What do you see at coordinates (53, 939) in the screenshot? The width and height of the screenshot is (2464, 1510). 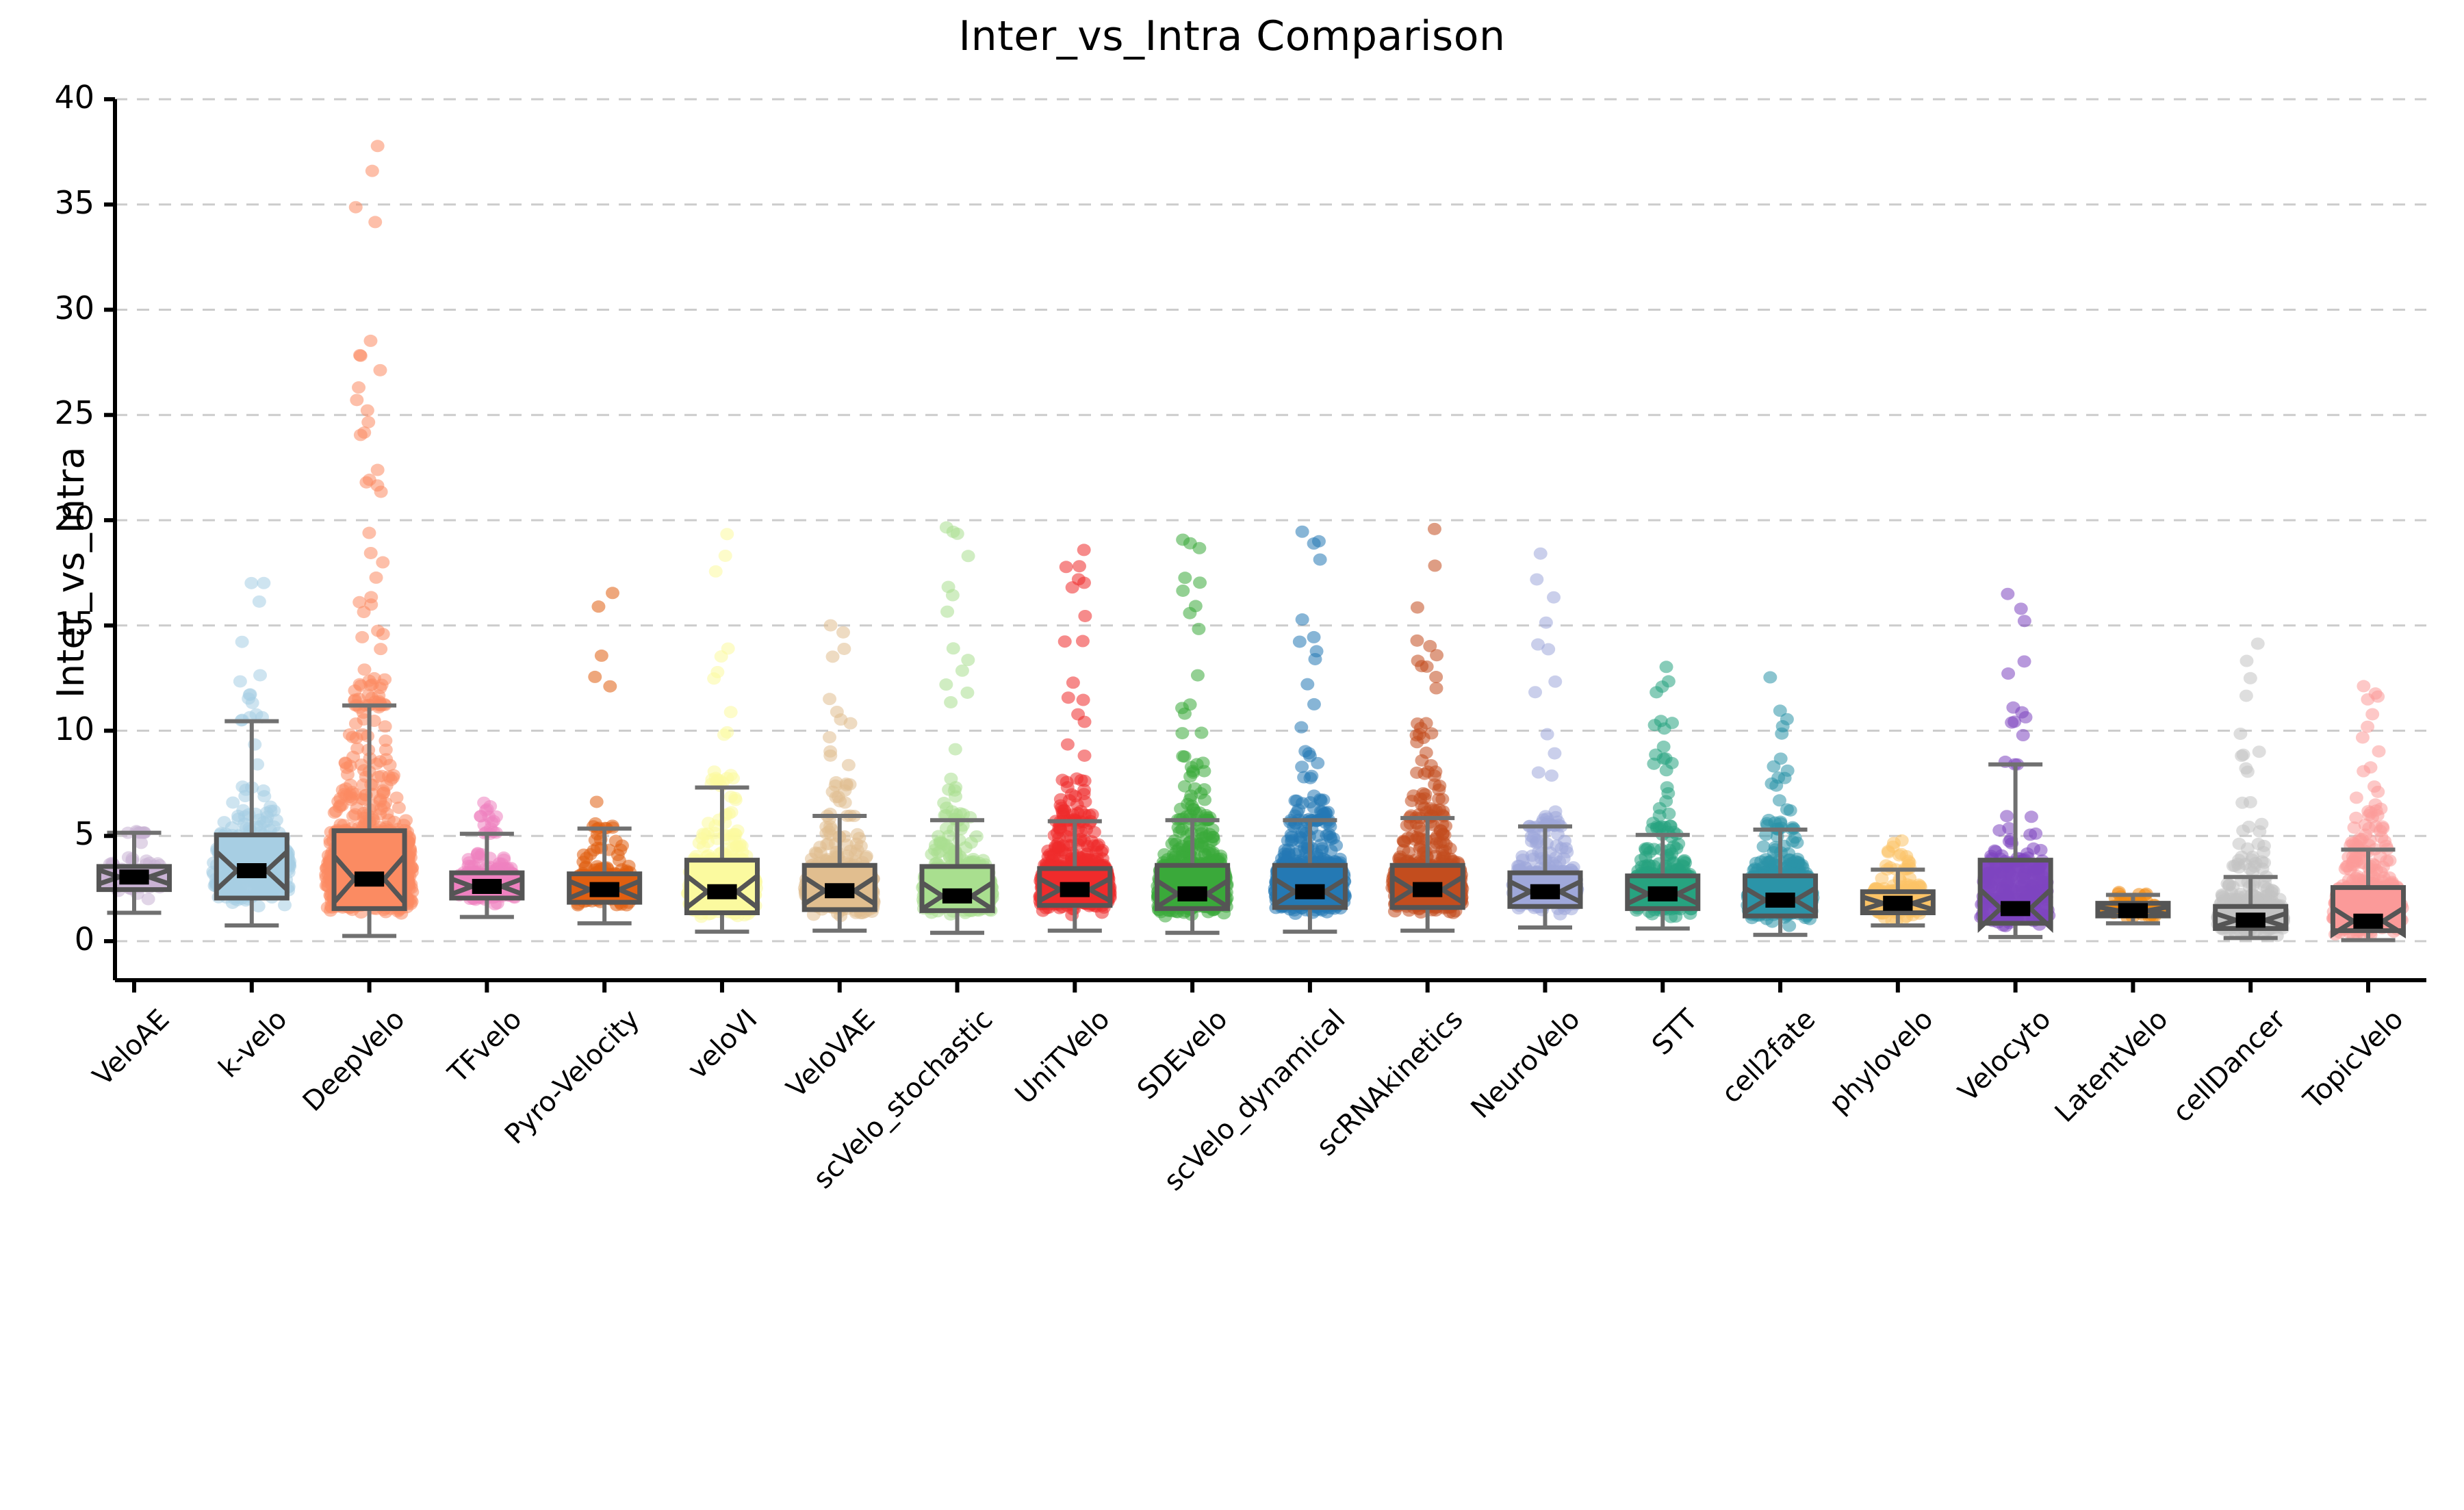 I see `y-tick-label: 0` at bounding box center [53, 939].